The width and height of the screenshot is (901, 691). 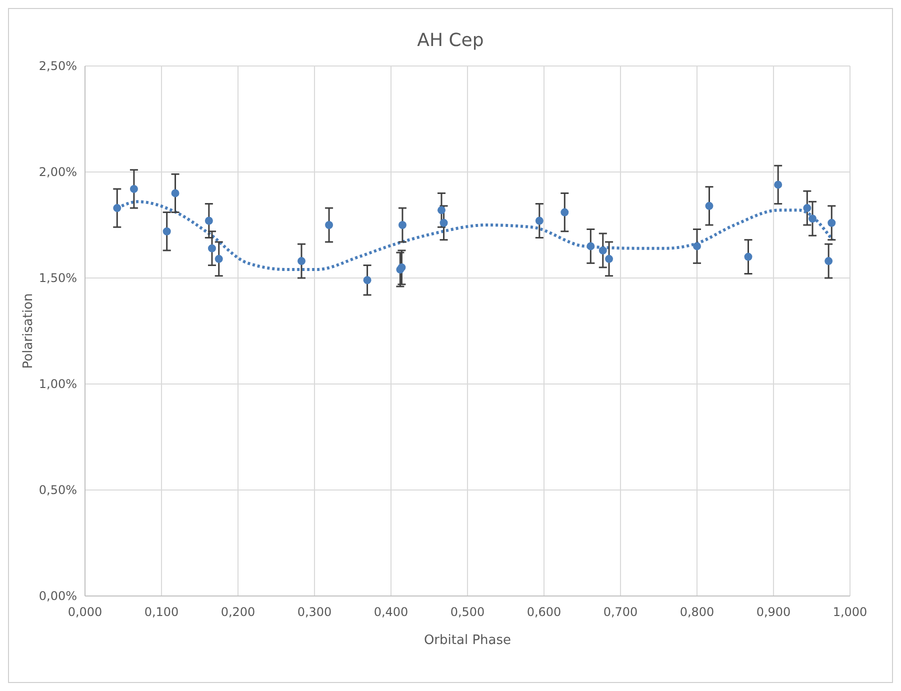 What do you see at coordinates (57, 66) in the screenshot?
I see `y-tick-label: 2,50%` at bounding box center [57, 66].